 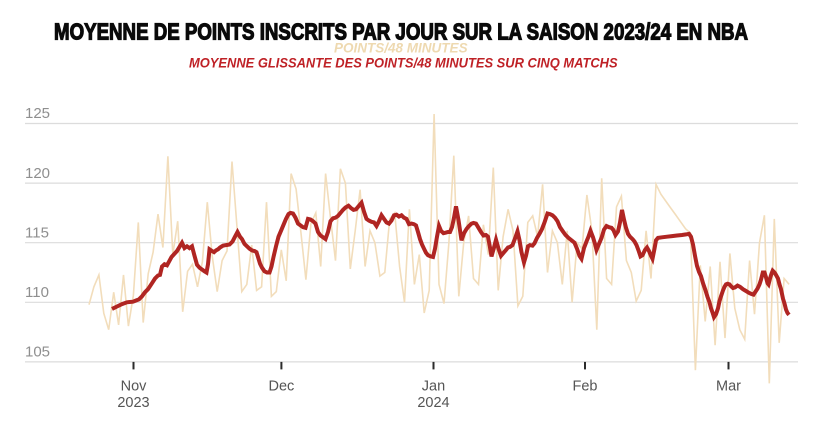 I want to click on svg-text: Nov, so click(x=134, y=387).